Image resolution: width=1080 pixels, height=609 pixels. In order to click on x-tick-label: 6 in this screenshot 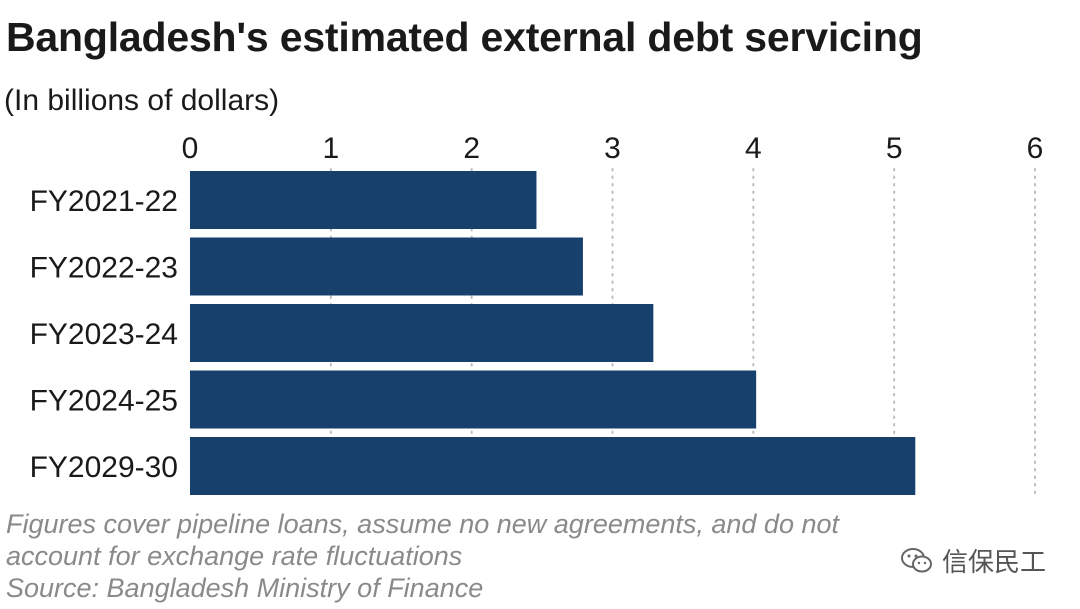, I will do `click(1035, 148)`.